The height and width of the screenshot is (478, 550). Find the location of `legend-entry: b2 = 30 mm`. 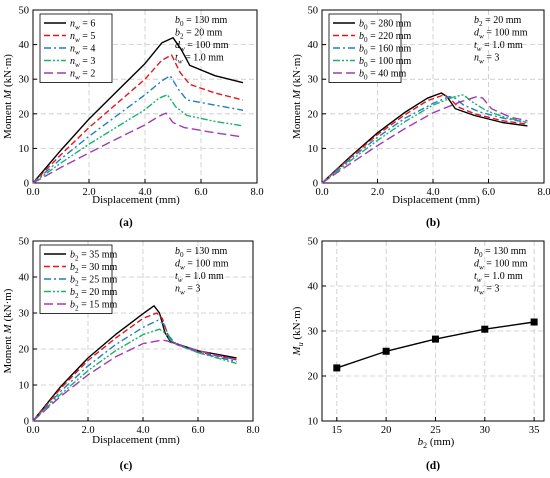

legend-entry: b2 = 30 mm is located at coordinates (94, 268).